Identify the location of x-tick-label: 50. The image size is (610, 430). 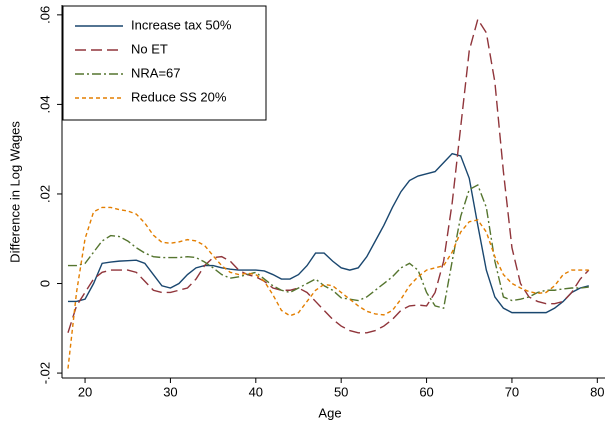
(341, 391).